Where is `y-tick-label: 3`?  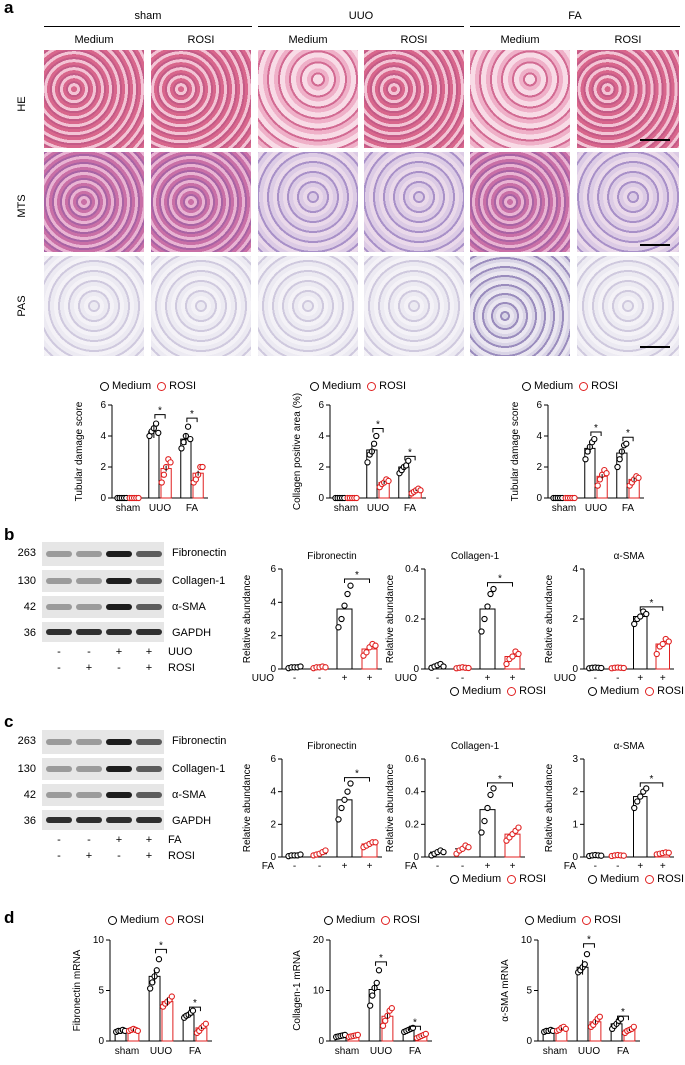 y-tick-label: 3 is located at coordinates (575, 759).